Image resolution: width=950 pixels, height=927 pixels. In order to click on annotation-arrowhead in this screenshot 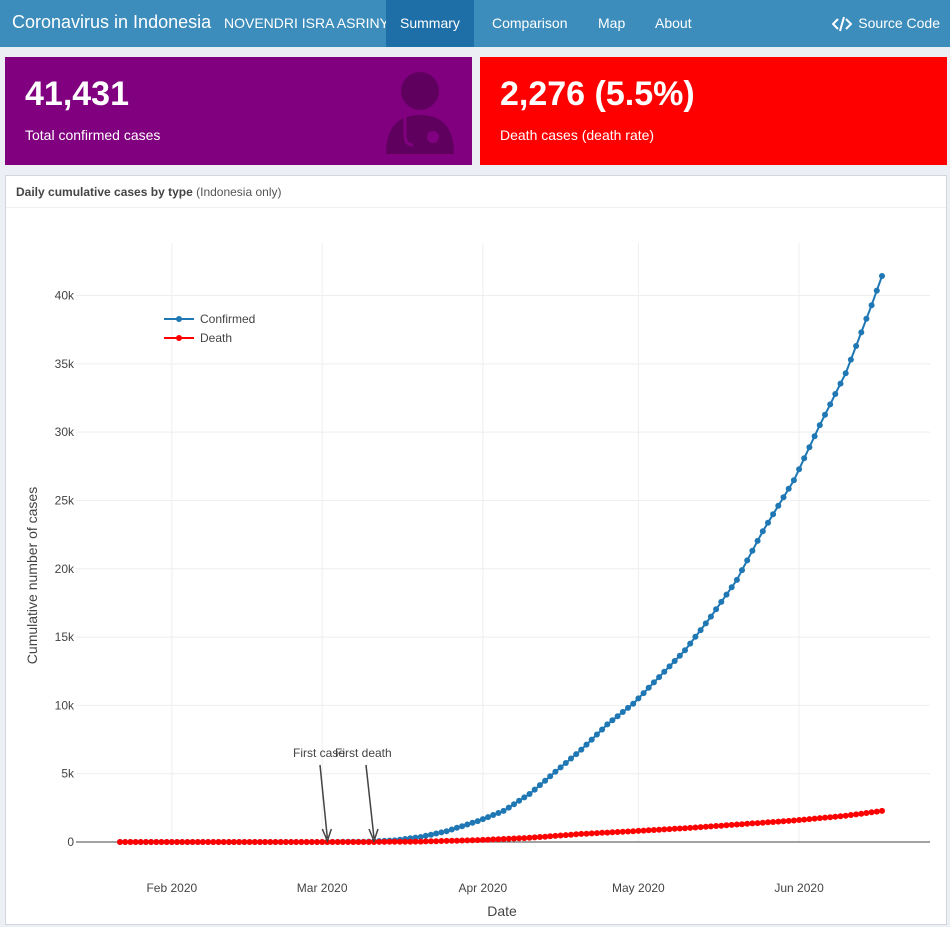, I will do `click(327, 836)`.